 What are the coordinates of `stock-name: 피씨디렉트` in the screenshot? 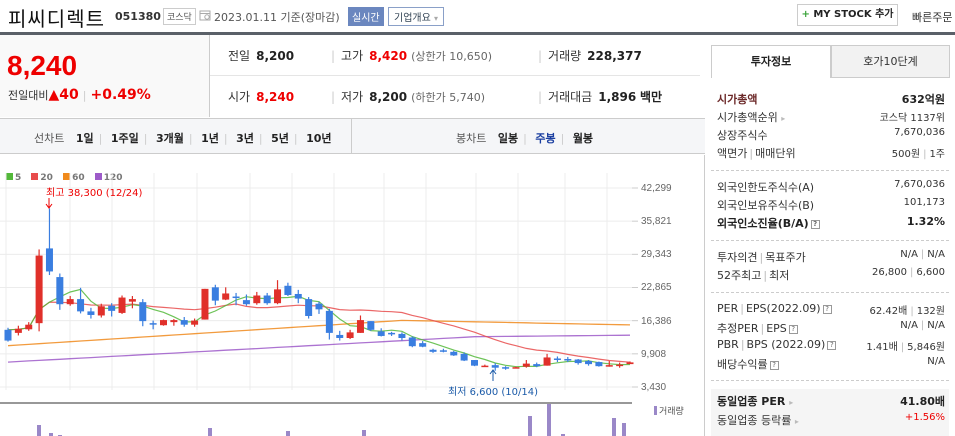 It's located at (56, 19).